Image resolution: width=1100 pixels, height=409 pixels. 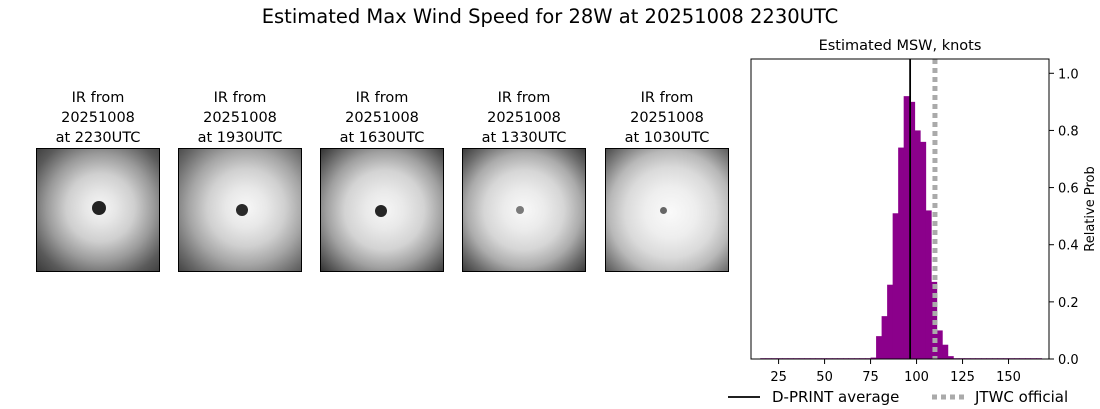 What do you see at coordinates (240, 138) in the screenshot?
I see `ir-panel-caption-line3: at 1930UTC` at bounding box center [240, 138].